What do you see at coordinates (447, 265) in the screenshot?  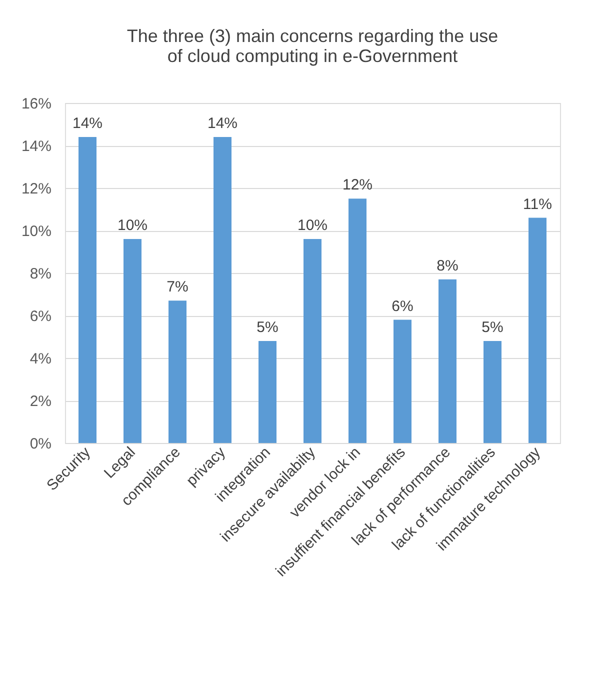 I see `data-label: 8%` at bounding box center [447, 265].